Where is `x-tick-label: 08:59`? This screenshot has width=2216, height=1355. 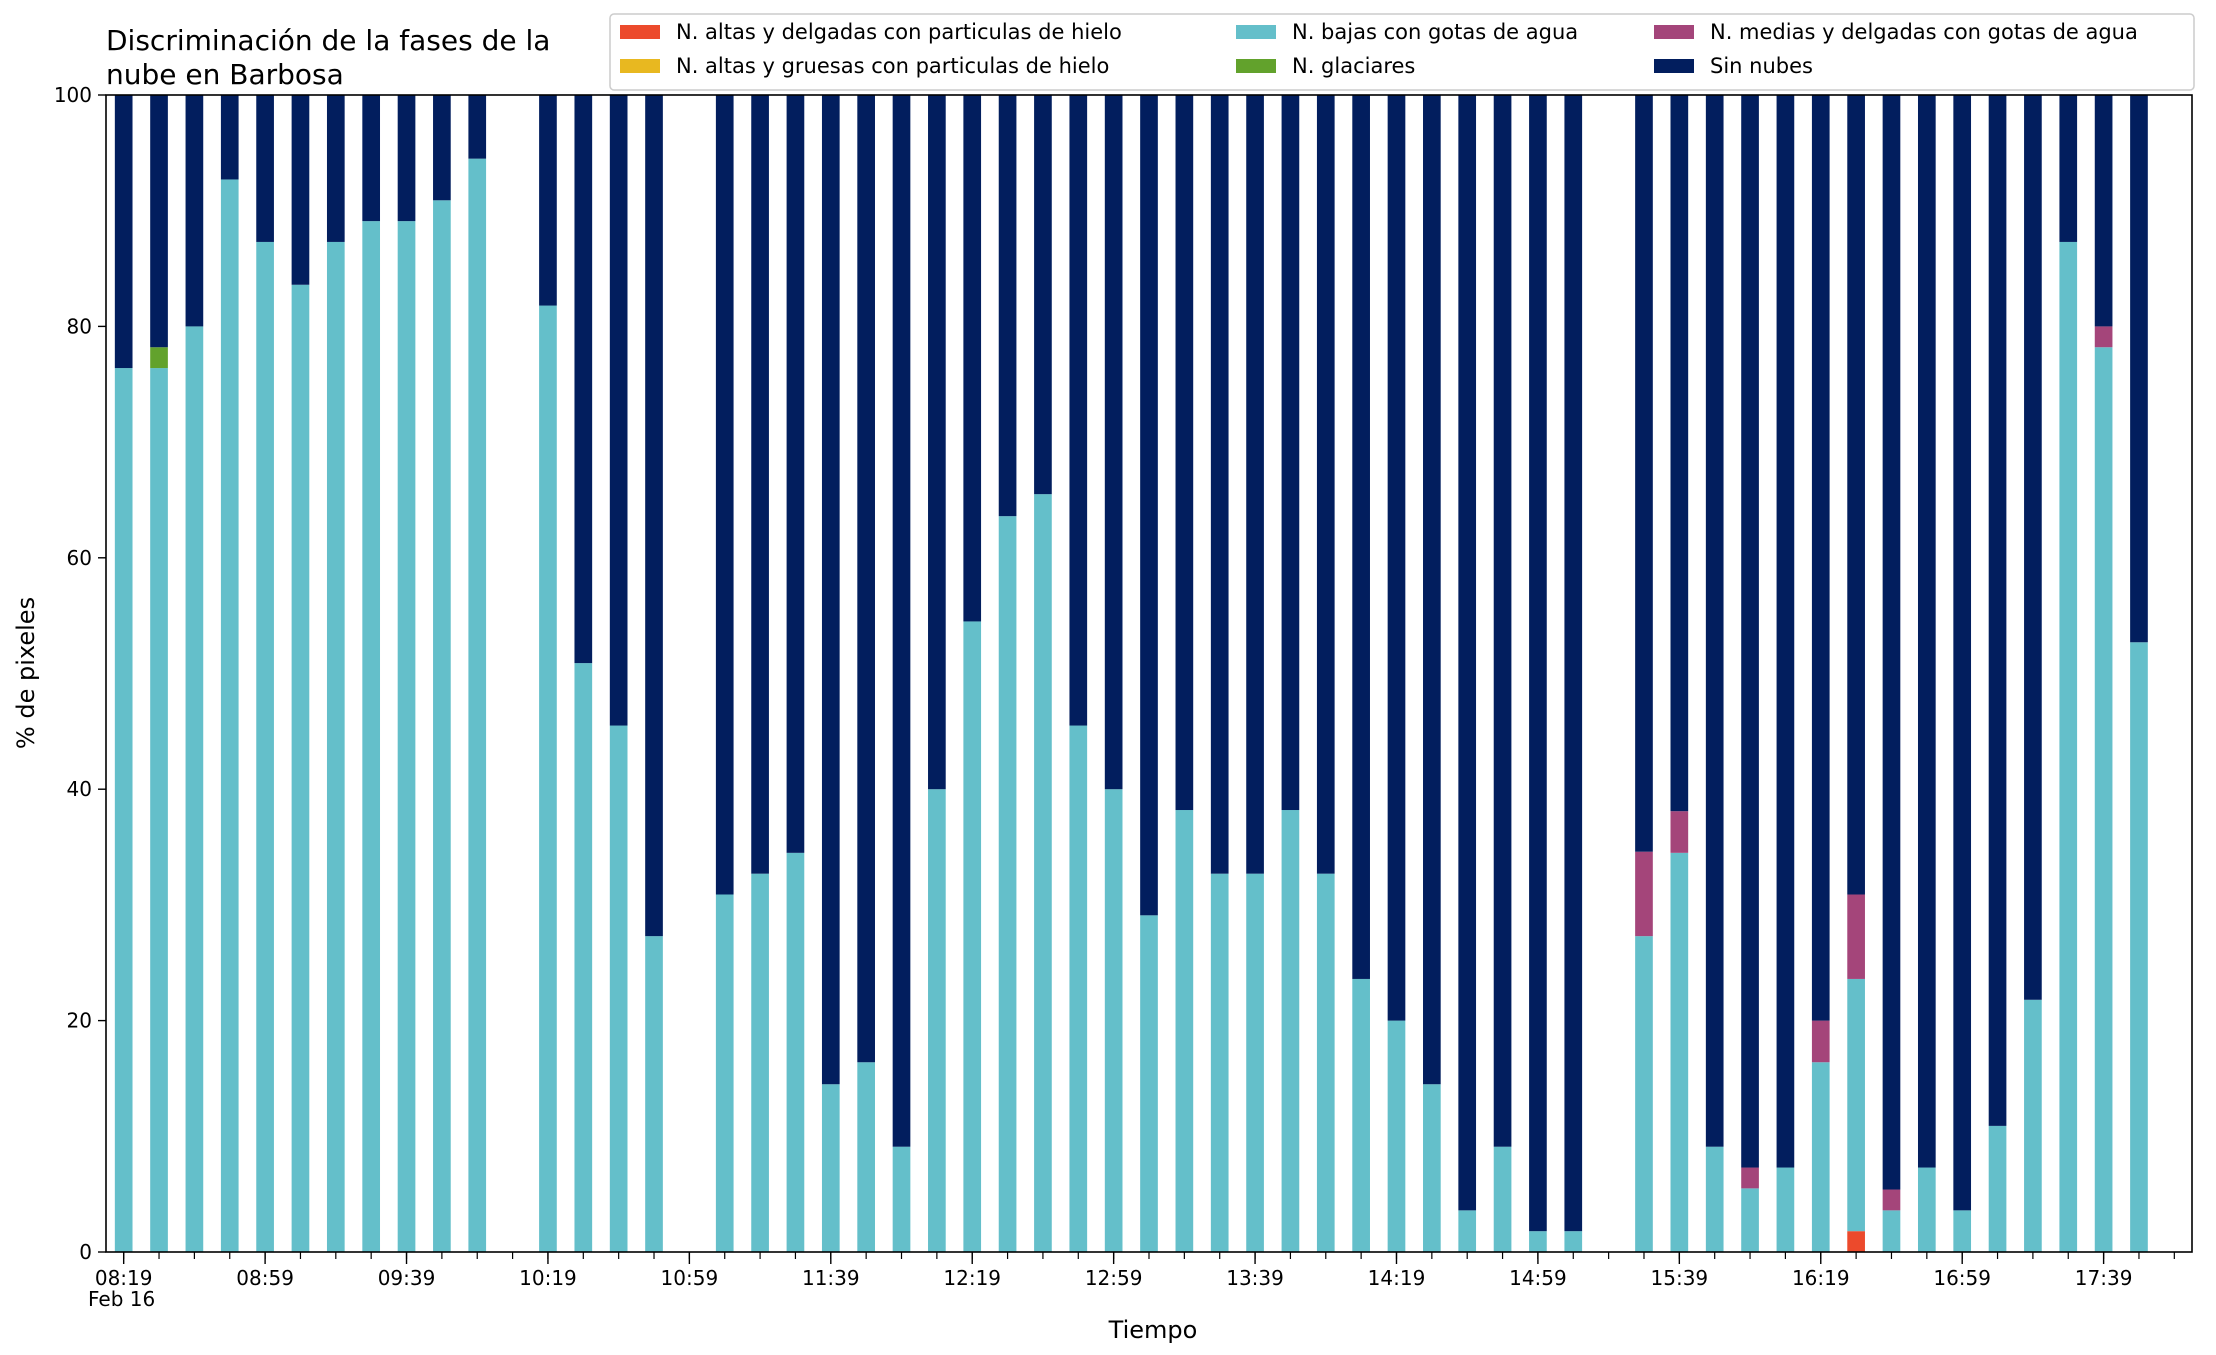 x-tick-label: 08:59 is located at coordinates (265, 1278).